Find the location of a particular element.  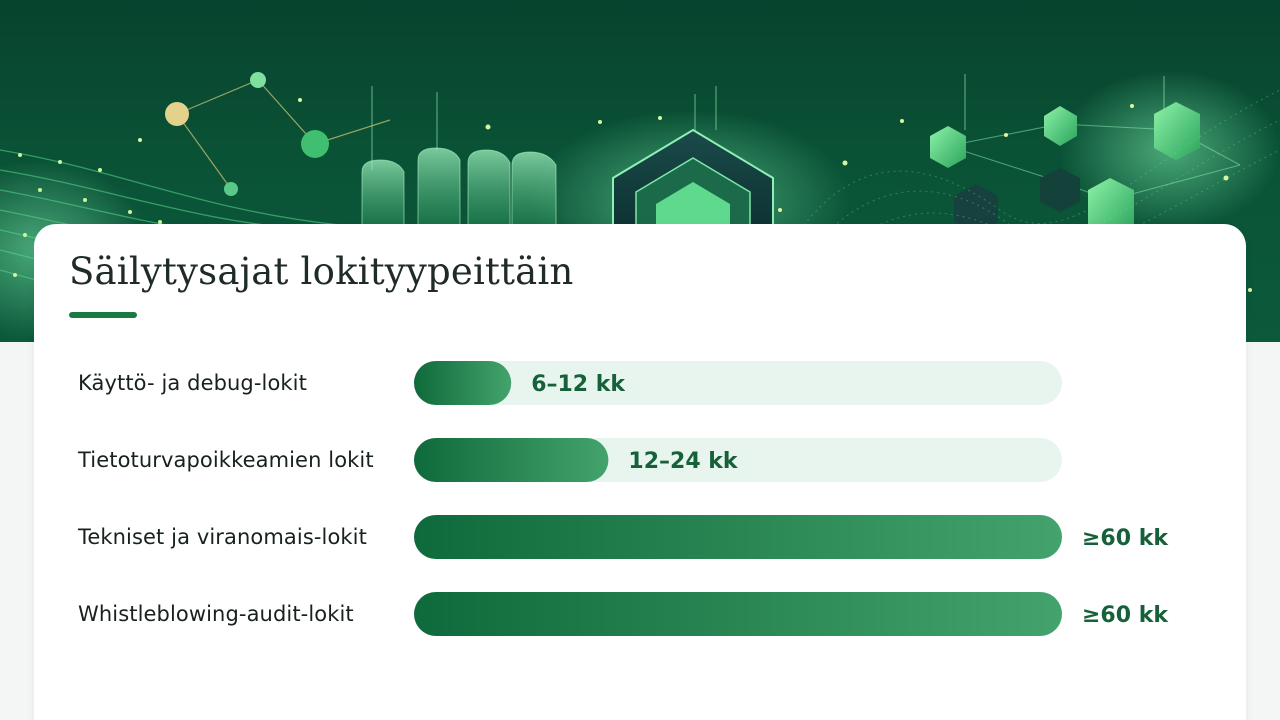

value-label: 12–24 kk is located at coordinates (683, 461).